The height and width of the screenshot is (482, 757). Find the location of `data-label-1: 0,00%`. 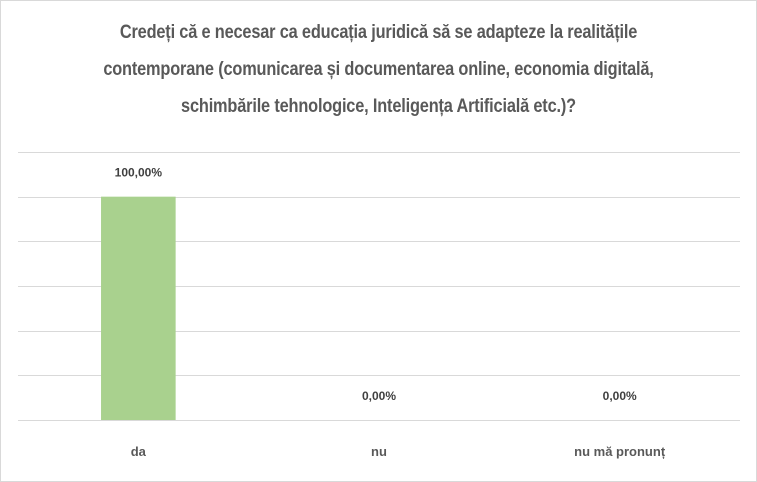

data-label-1: 0,00% is located at coordinates (379, 396).